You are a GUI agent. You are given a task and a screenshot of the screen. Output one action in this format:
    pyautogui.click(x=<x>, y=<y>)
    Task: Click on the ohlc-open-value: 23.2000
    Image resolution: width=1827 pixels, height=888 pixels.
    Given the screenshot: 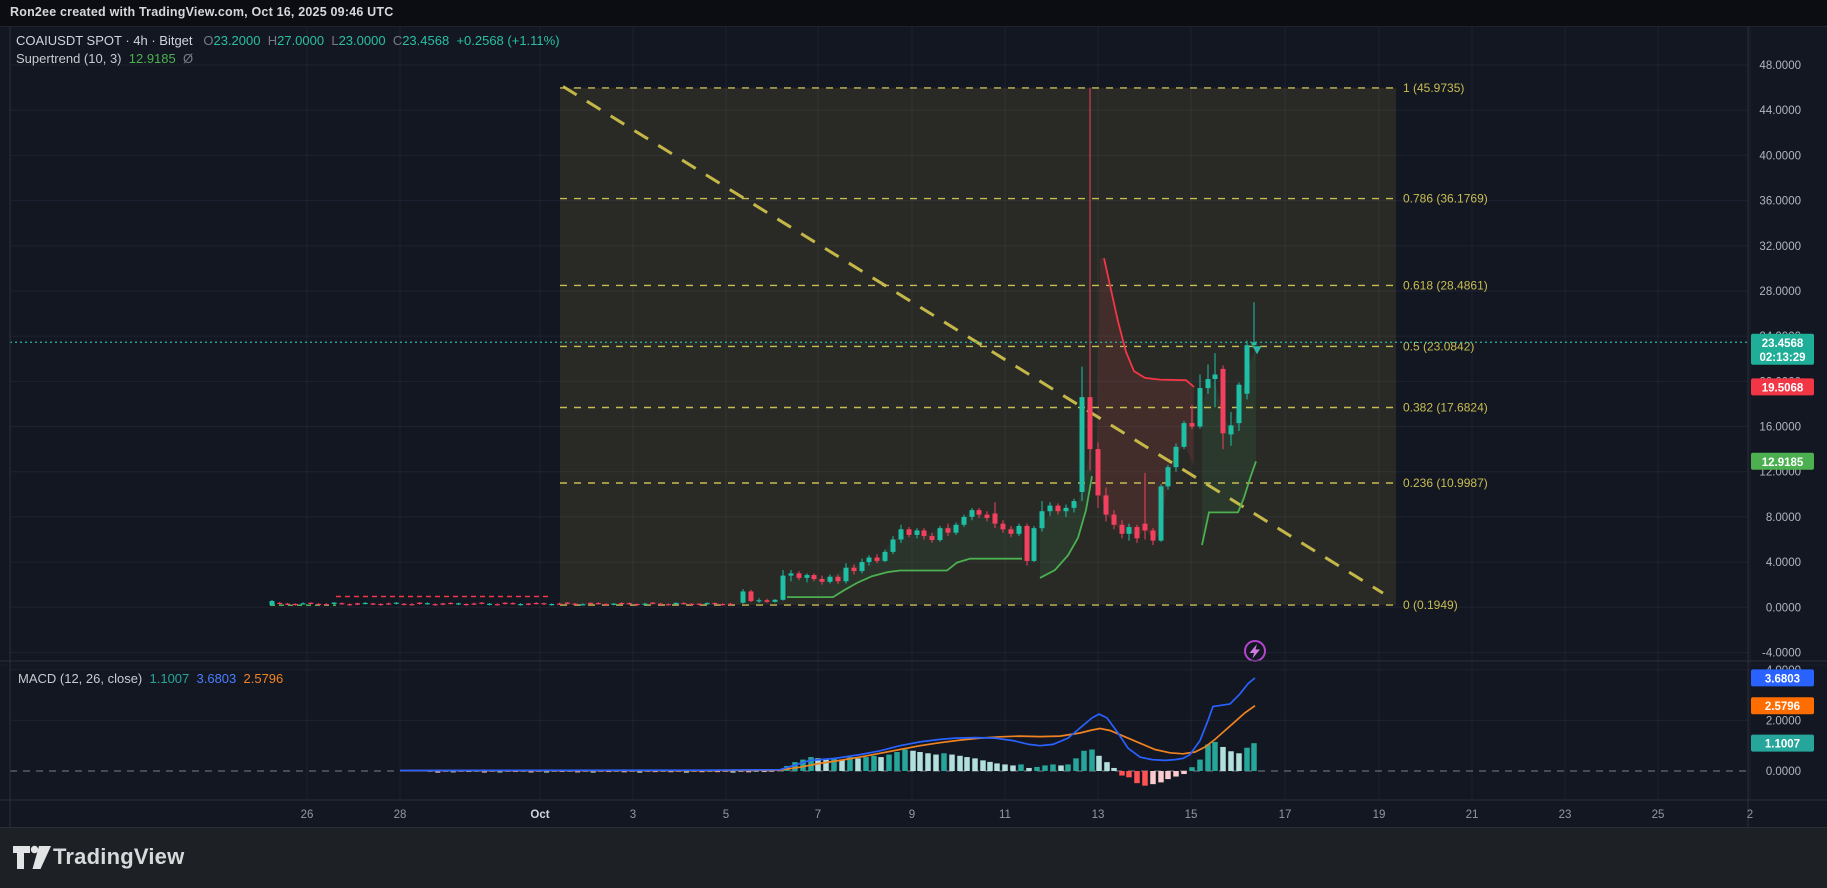 What is the action you would take?
    pyautogui.click(x=237, y=40)
    